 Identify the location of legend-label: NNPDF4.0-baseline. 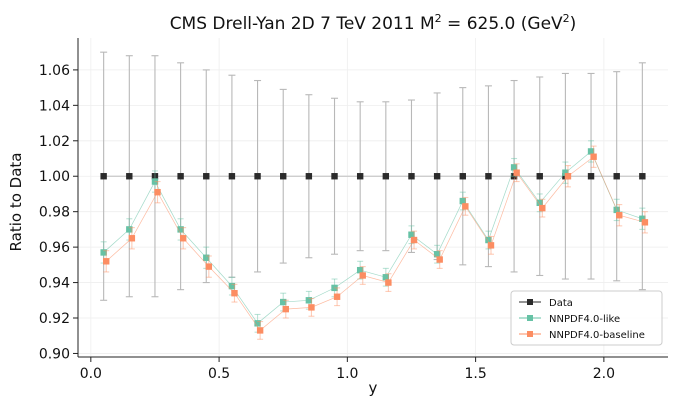
(597, 335).